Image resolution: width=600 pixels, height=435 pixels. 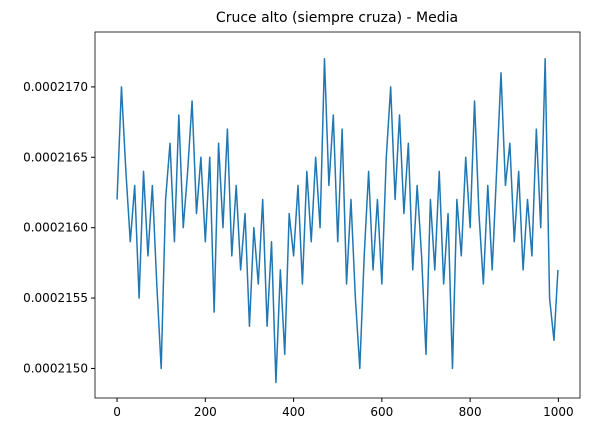 What do you see at coordinates (470, 412) in the screenshot?
I see `x-tick-label: 800` at bounding box center [470, 412].